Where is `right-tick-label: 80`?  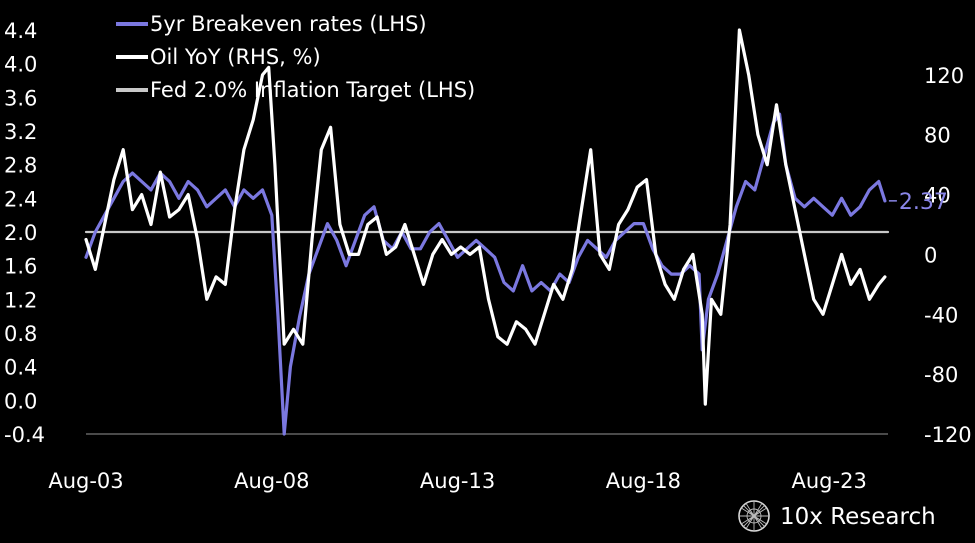
right-tick-label: 80 is located at coordinates (937, 136).